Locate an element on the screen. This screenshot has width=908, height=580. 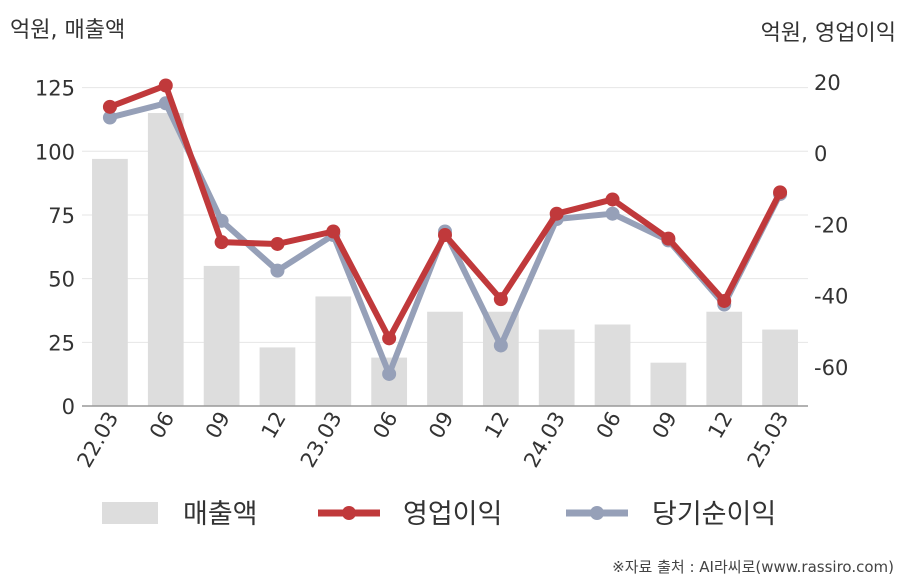
left-tick-label: 75 is located at coordinates (61, 216).